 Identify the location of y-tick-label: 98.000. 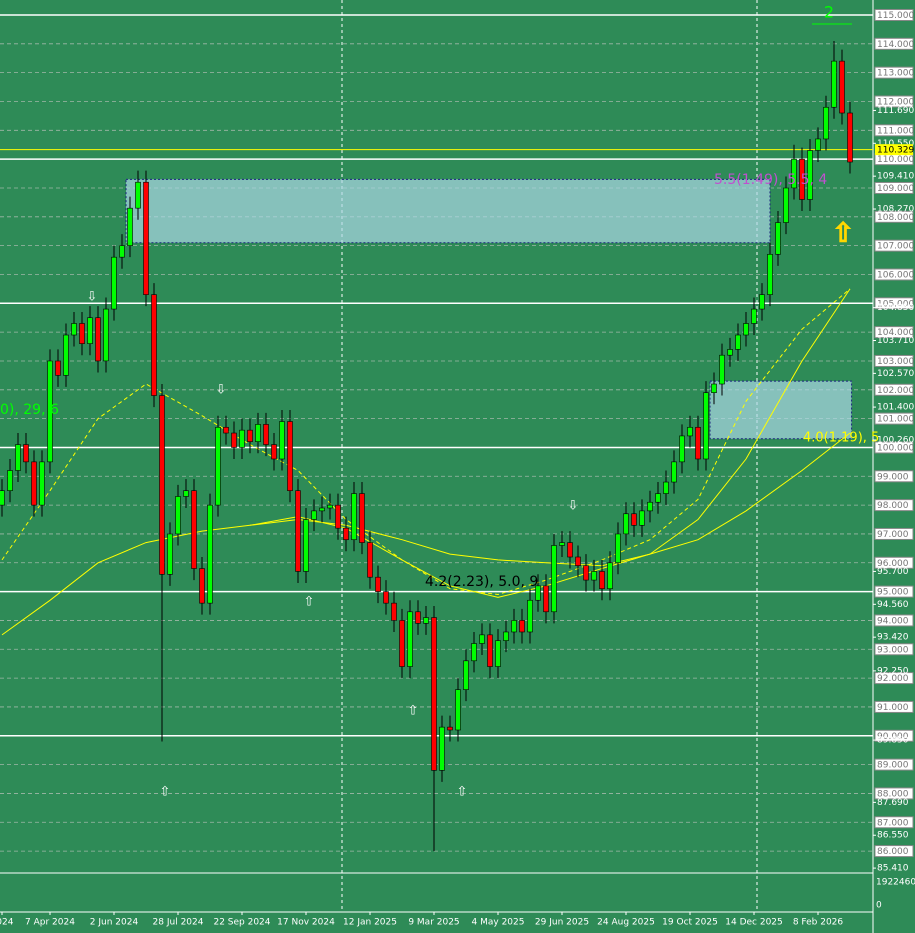
(893, 506).